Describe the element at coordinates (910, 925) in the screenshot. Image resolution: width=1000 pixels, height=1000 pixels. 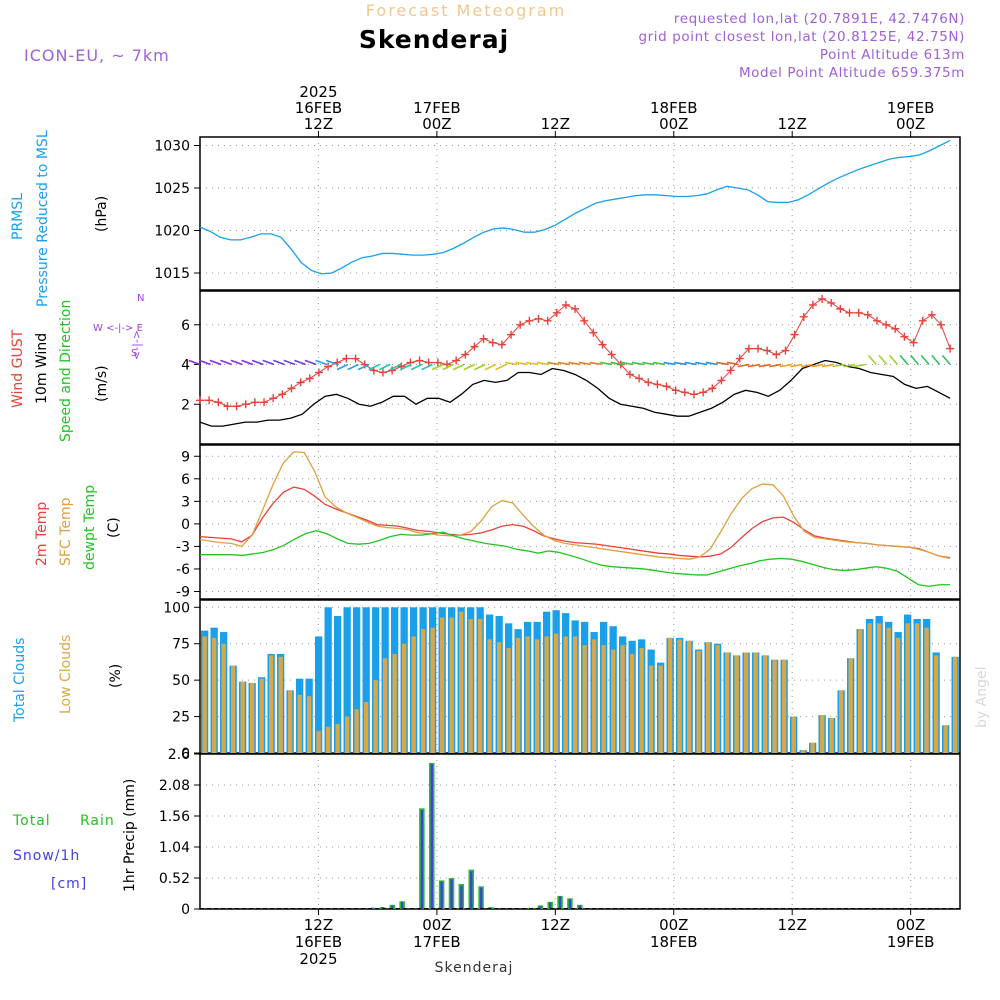
I see `bottom-time-label: 00Z` at that location.